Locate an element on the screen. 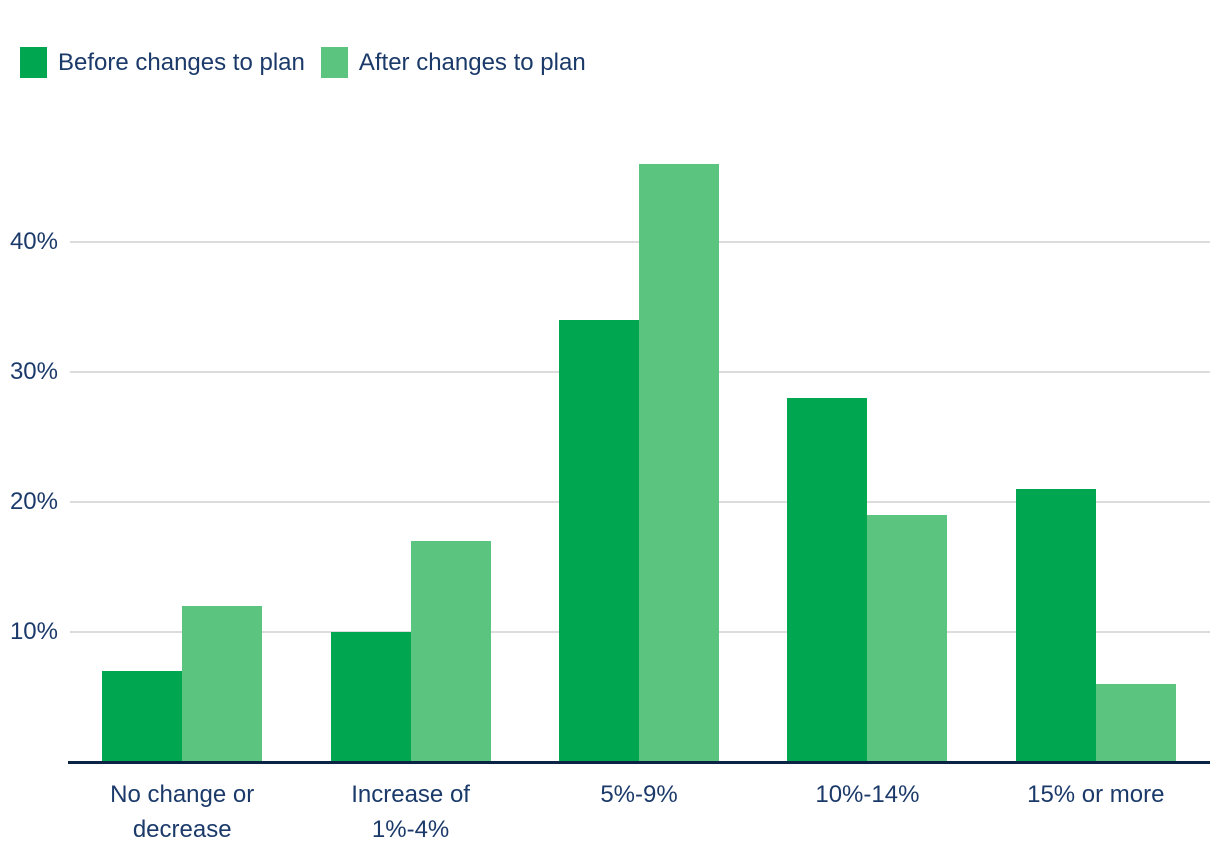 The image size is (1220, 862). legend-item-before-changes: Before changes to plan is located at coordinates (162, 62).